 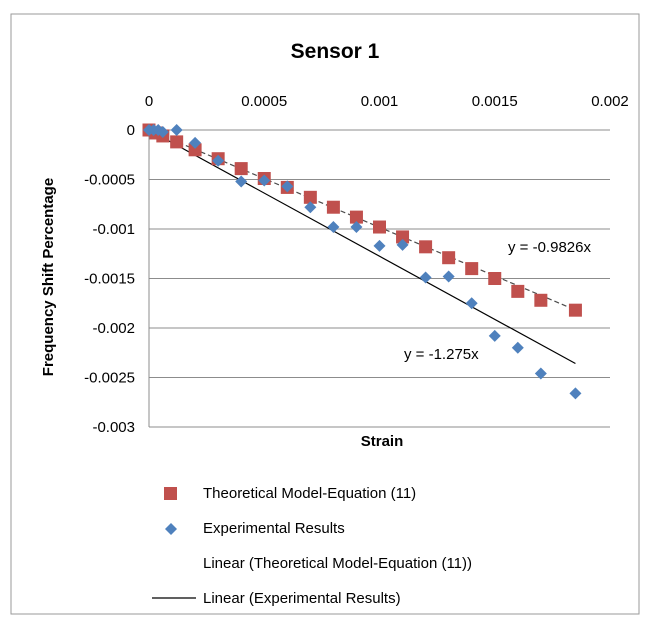 I want to click on legend-markers, so click(x=174, y=543).